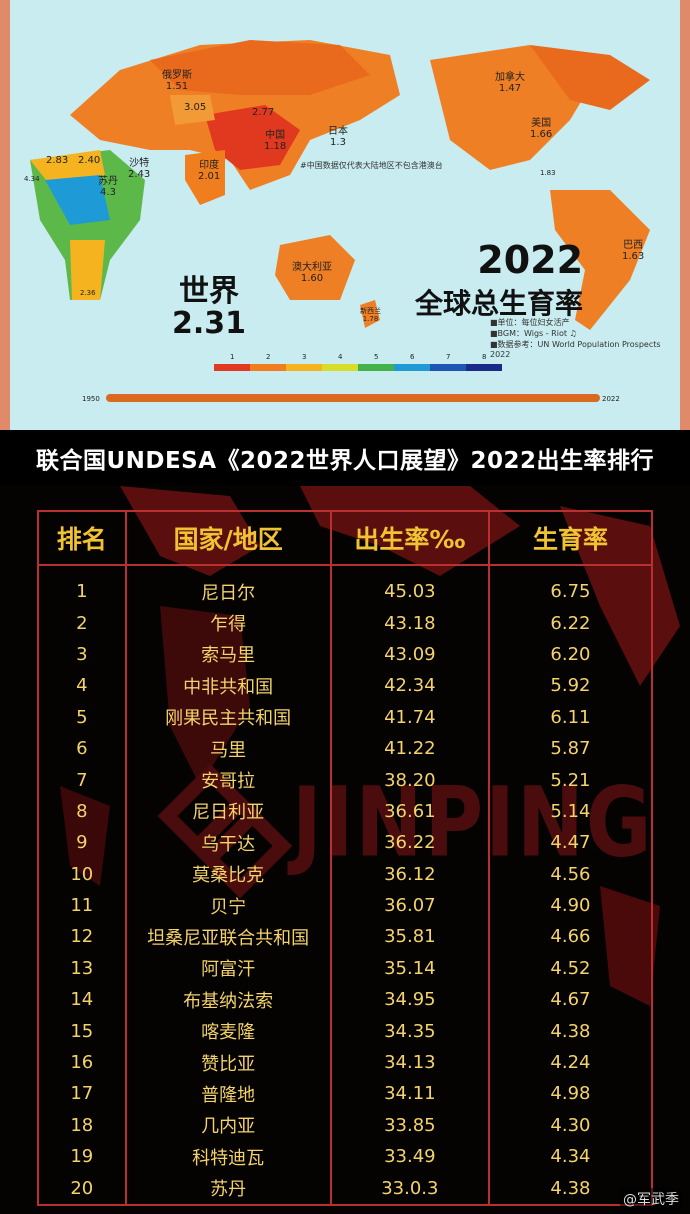 The height and width of the screenshot is (1214, 690). I want to click on cell-country: 阿富汗, so click(228, 968).